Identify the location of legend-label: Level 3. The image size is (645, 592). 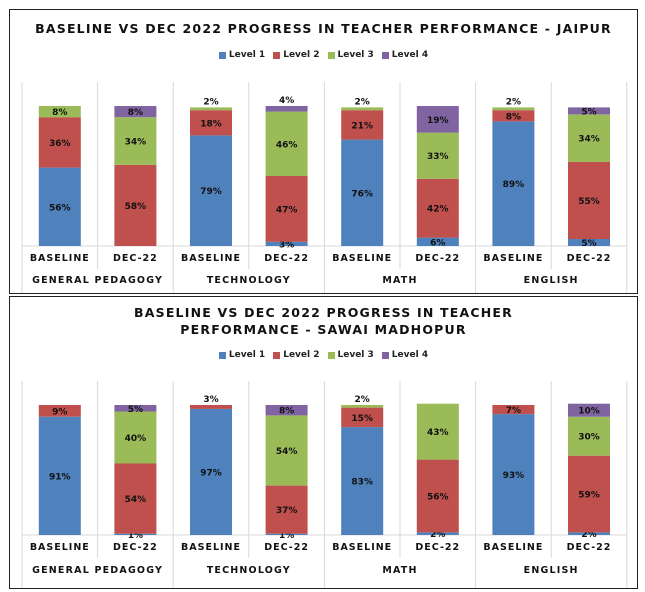
(355, 355).